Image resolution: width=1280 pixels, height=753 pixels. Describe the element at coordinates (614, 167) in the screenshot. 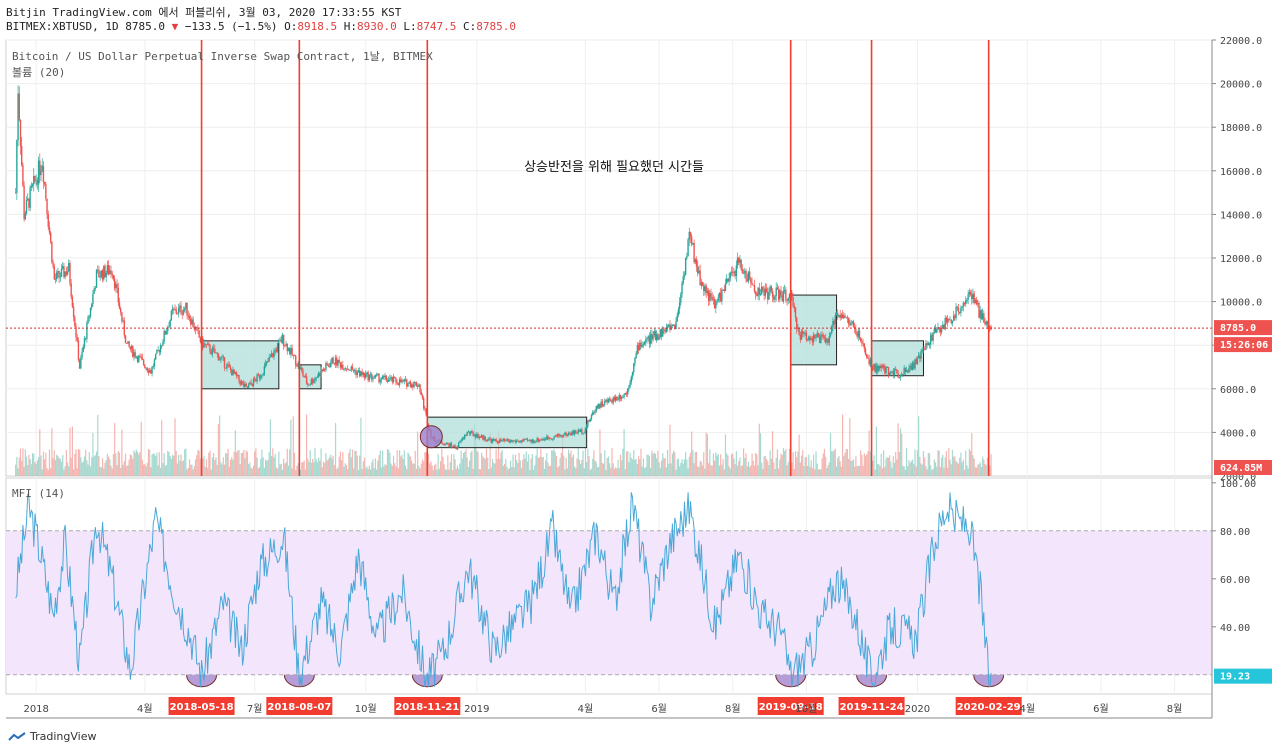

I see `annotation-text: 상승반전을 위해 필요했던 시간들` at that location.